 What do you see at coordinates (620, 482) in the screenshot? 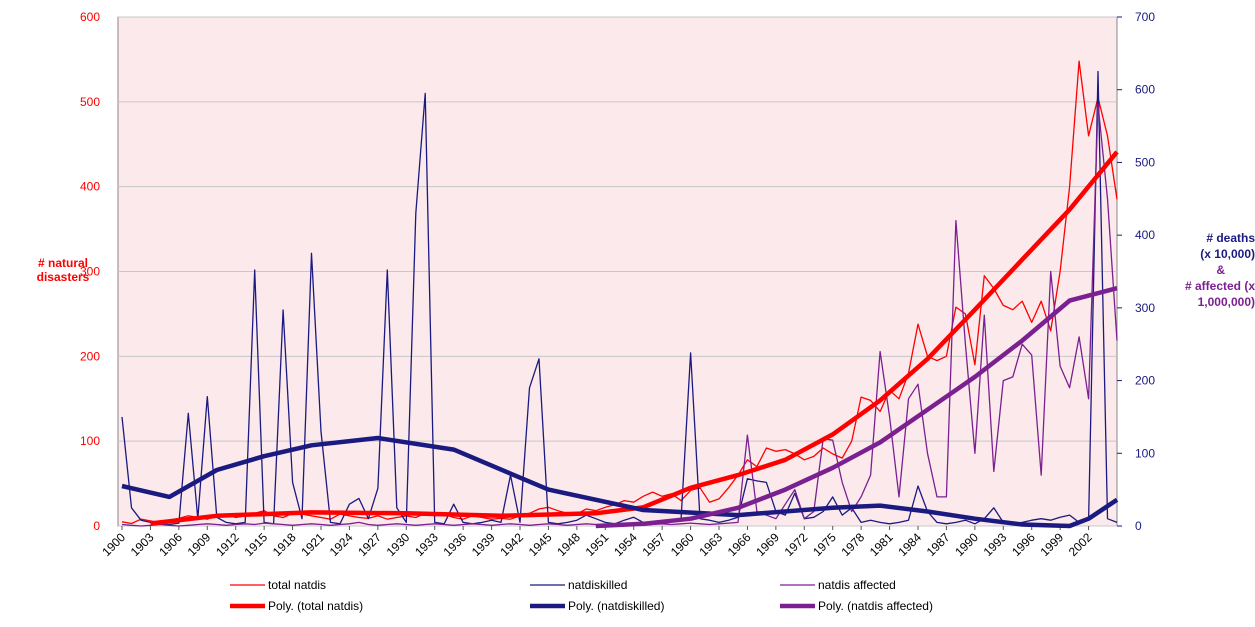
I see `series-line` at bounding box center [620, 482].